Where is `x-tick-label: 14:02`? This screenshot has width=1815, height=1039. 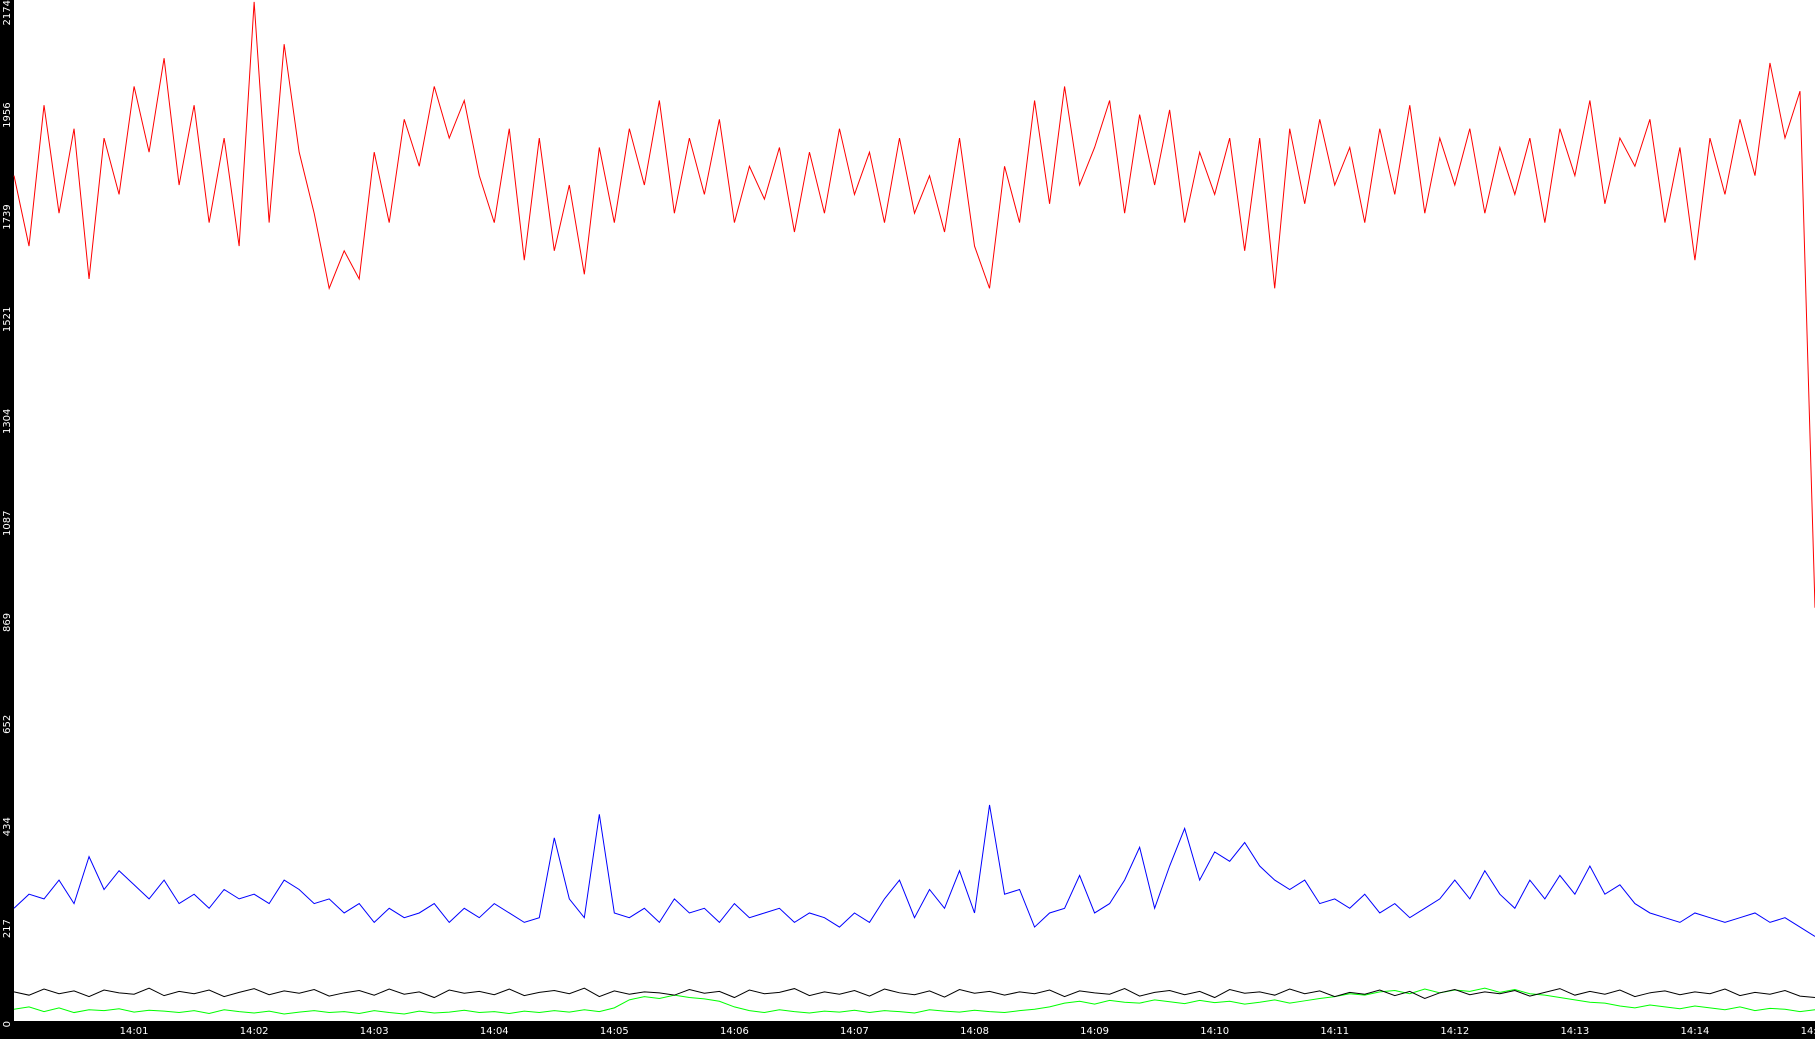 x-tick-label: 14:02 is located at coordinates (254, 1031).